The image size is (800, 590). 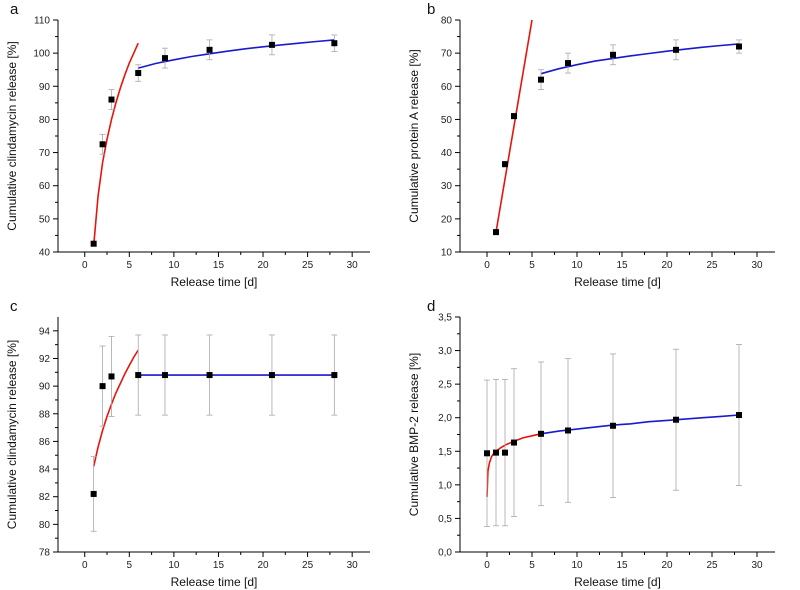 I want to click on y-tick-label: 2,5, so click(x=445, y=385).